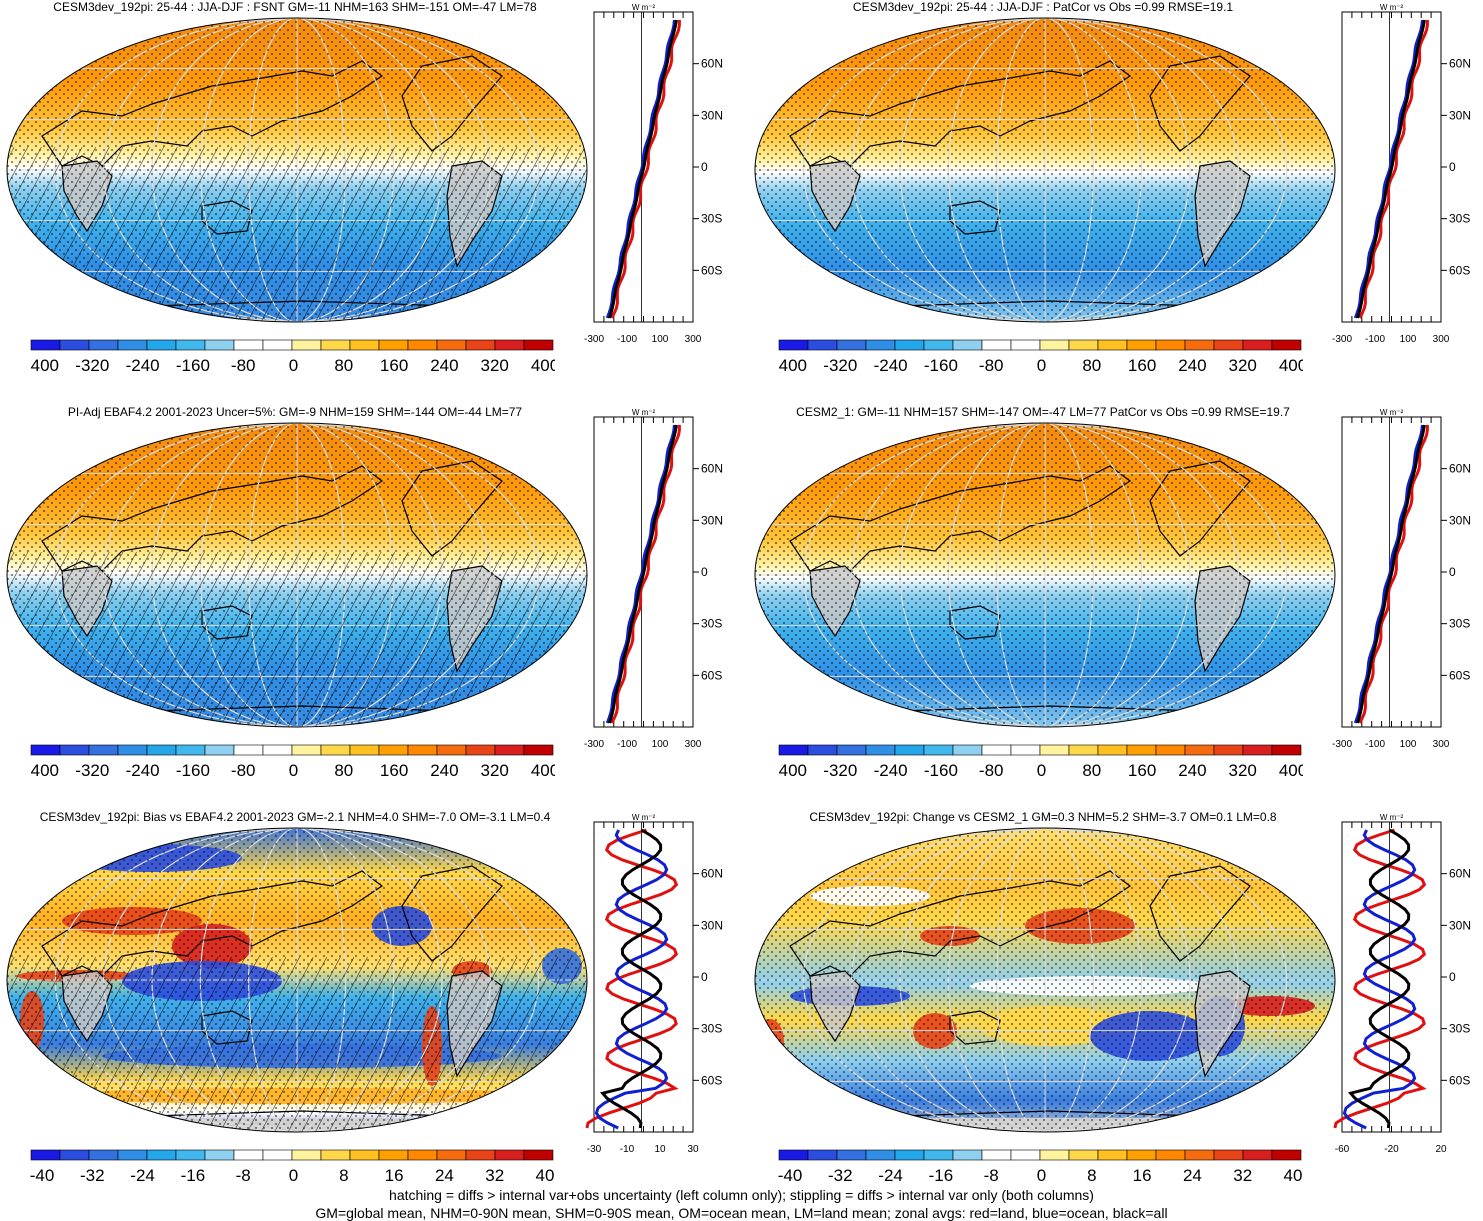  I want to click on colorbar-label: -24, so click(890, 1175).